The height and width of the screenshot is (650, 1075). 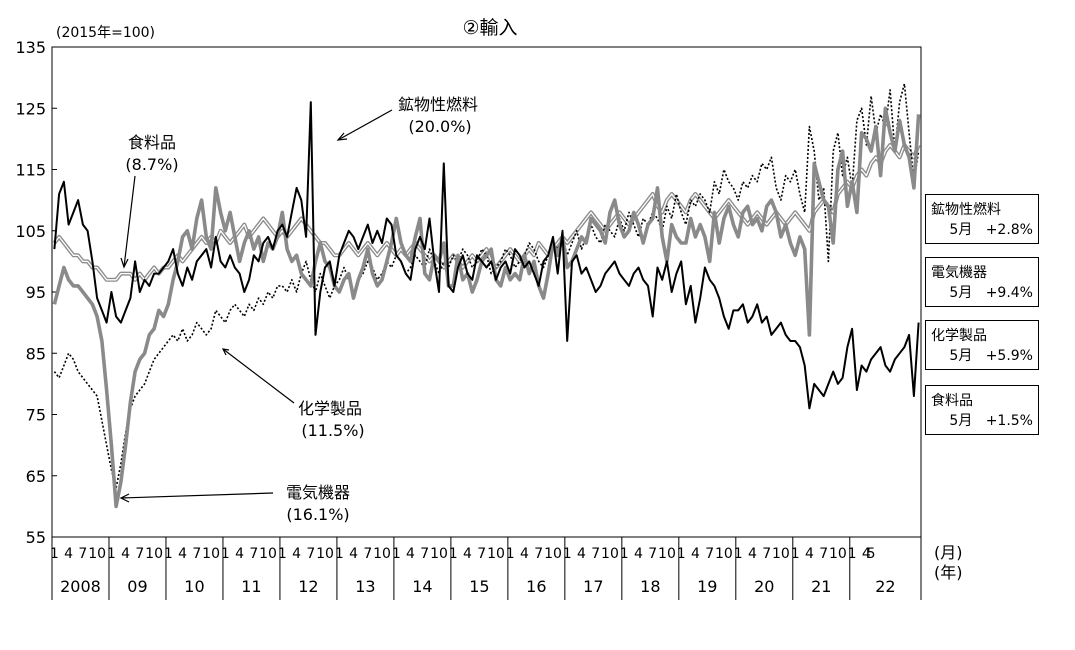 I want to click on year-label-13: 13, so click(x=365, y=586).